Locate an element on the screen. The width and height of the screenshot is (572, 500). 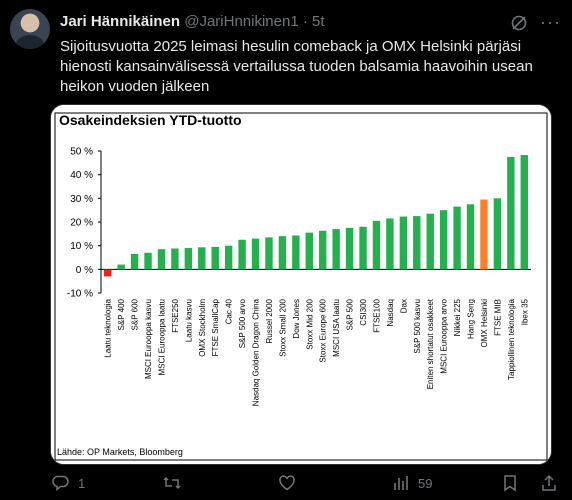
bookmark-button is located at coordinates (510, 483).